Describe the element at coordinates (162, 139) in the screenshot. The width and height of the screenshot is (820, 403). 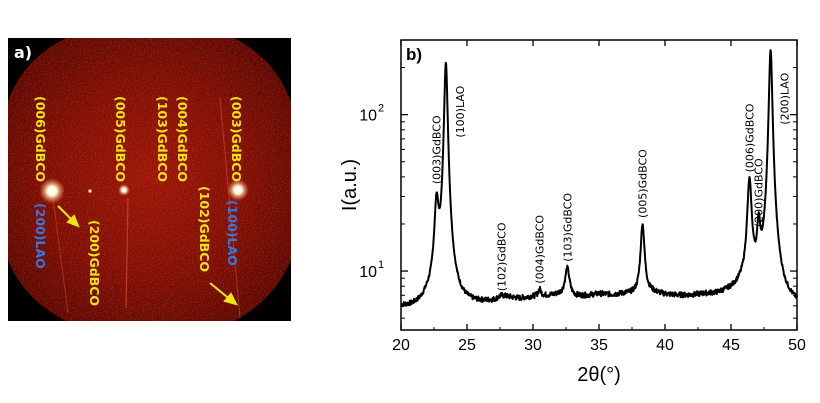
I see `pattern-label: (103)GdBCO` at that location.